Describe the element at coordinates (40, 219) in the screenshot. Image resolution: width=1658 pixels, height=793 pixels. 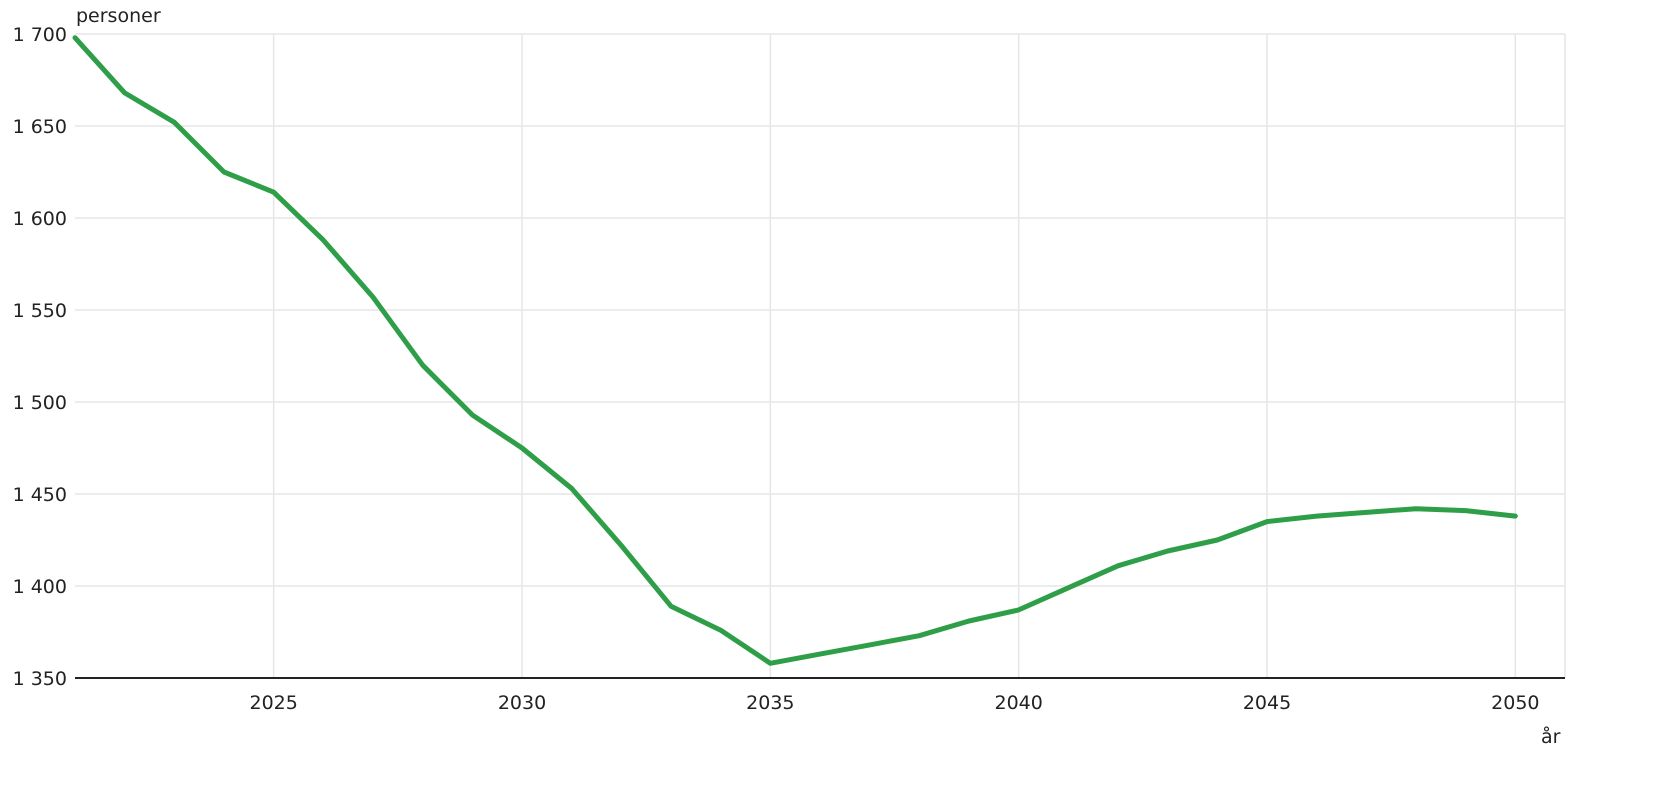
I see `y-tick-label: 1 600` at that location.